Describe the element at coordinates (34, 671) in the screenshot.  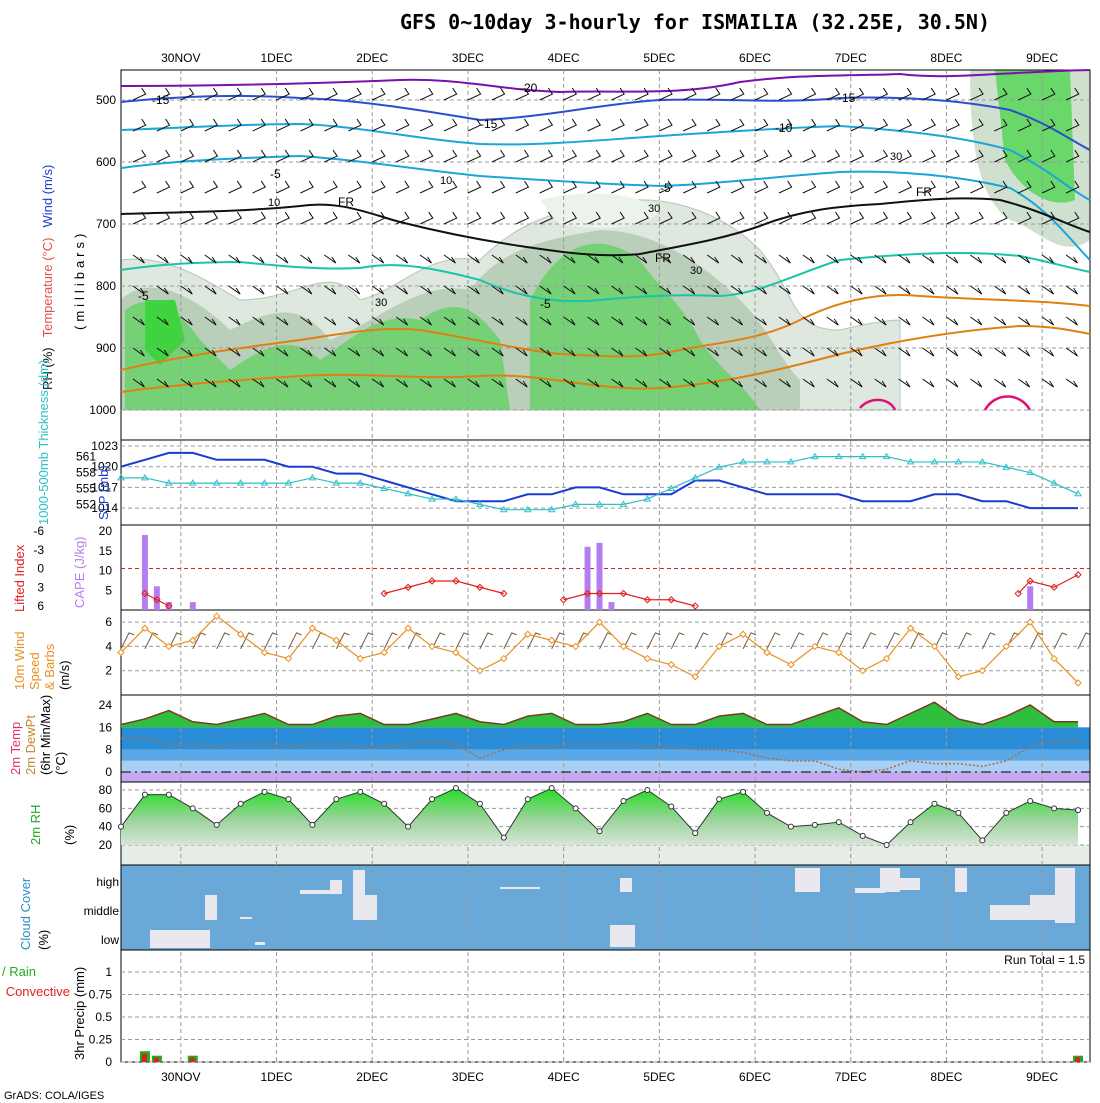
I see `wind-ylabel-part: Speed` at that location.